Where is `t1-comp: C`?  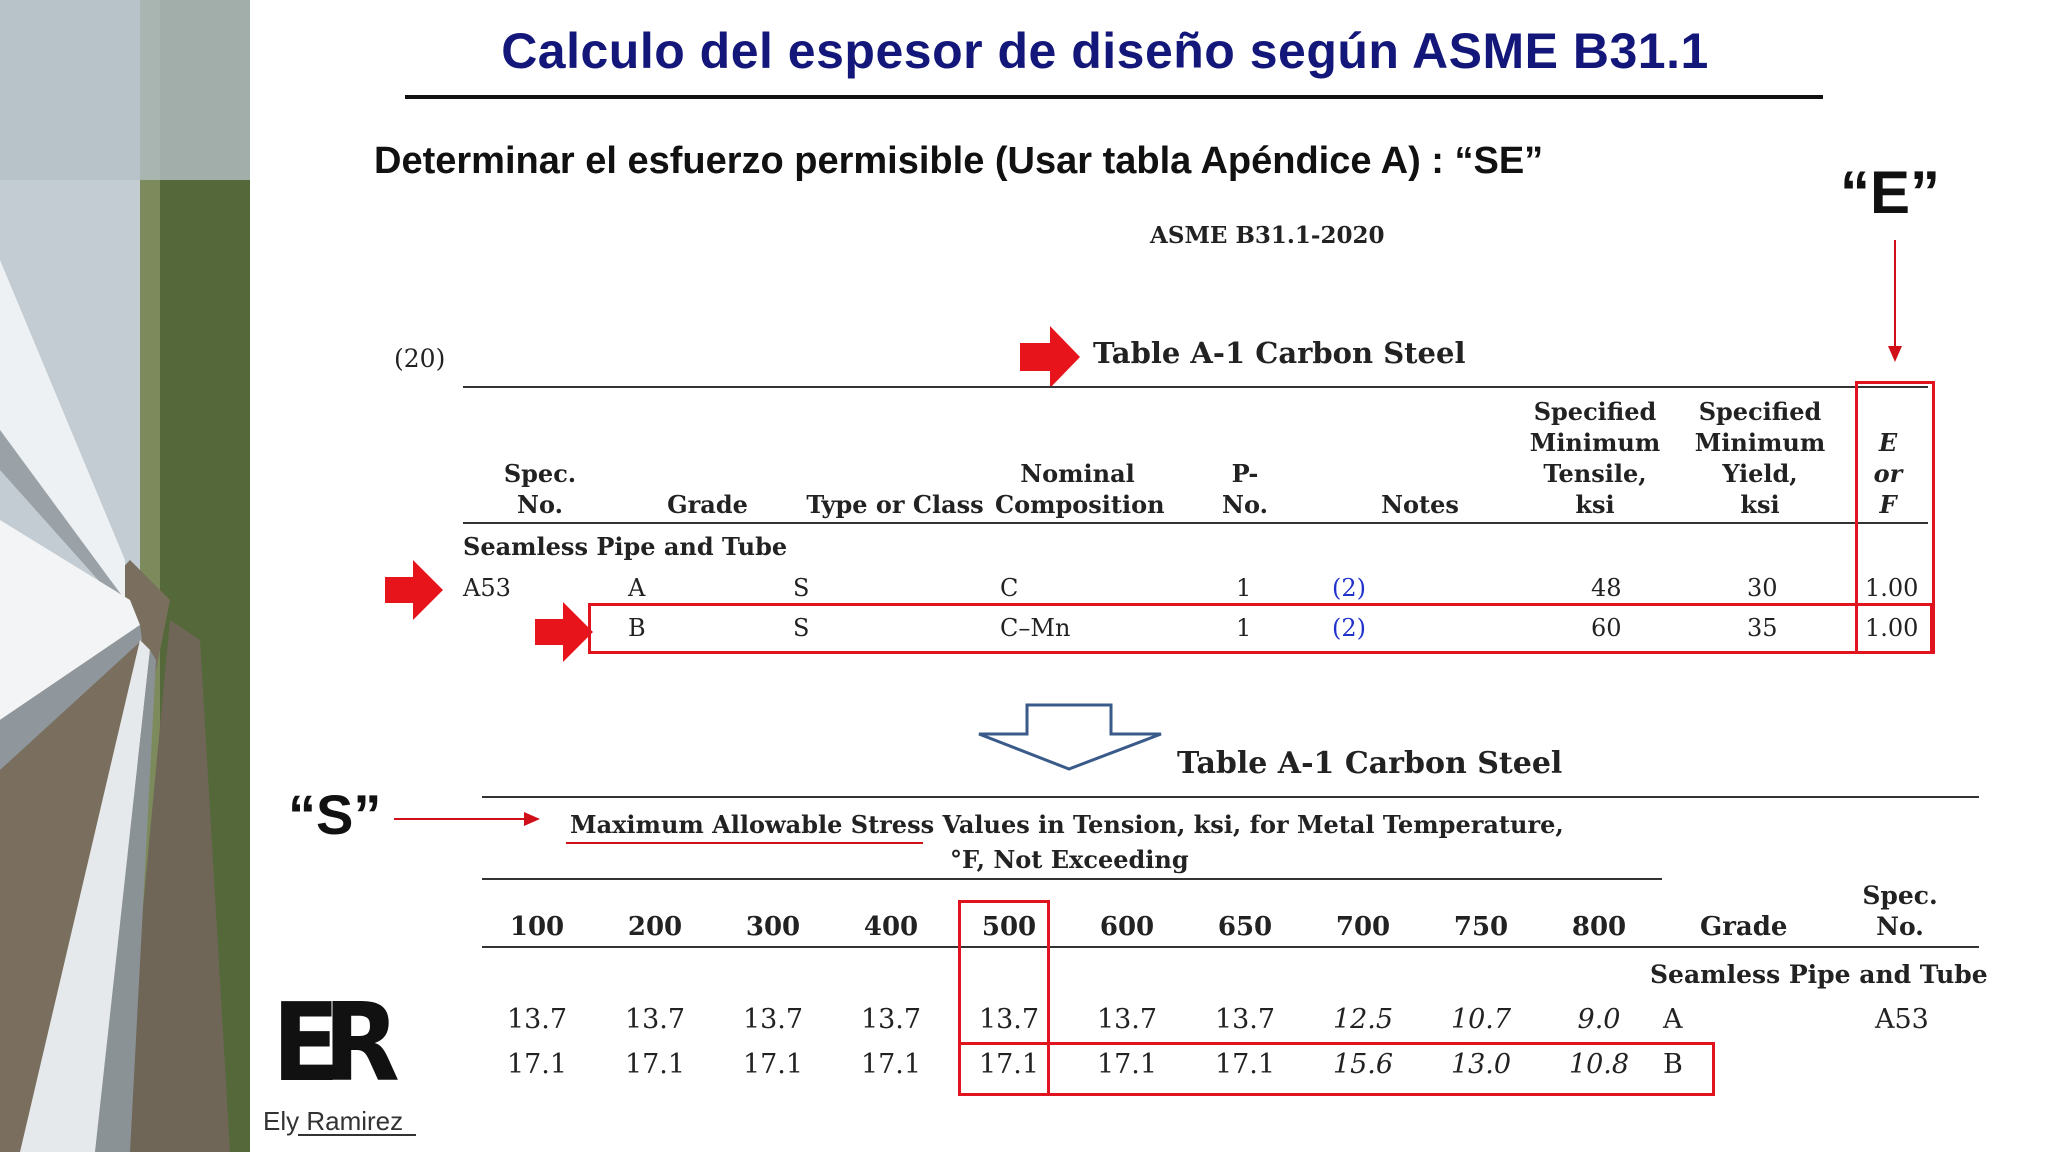 t1-comp: C is located at coordinates (1009, 588).